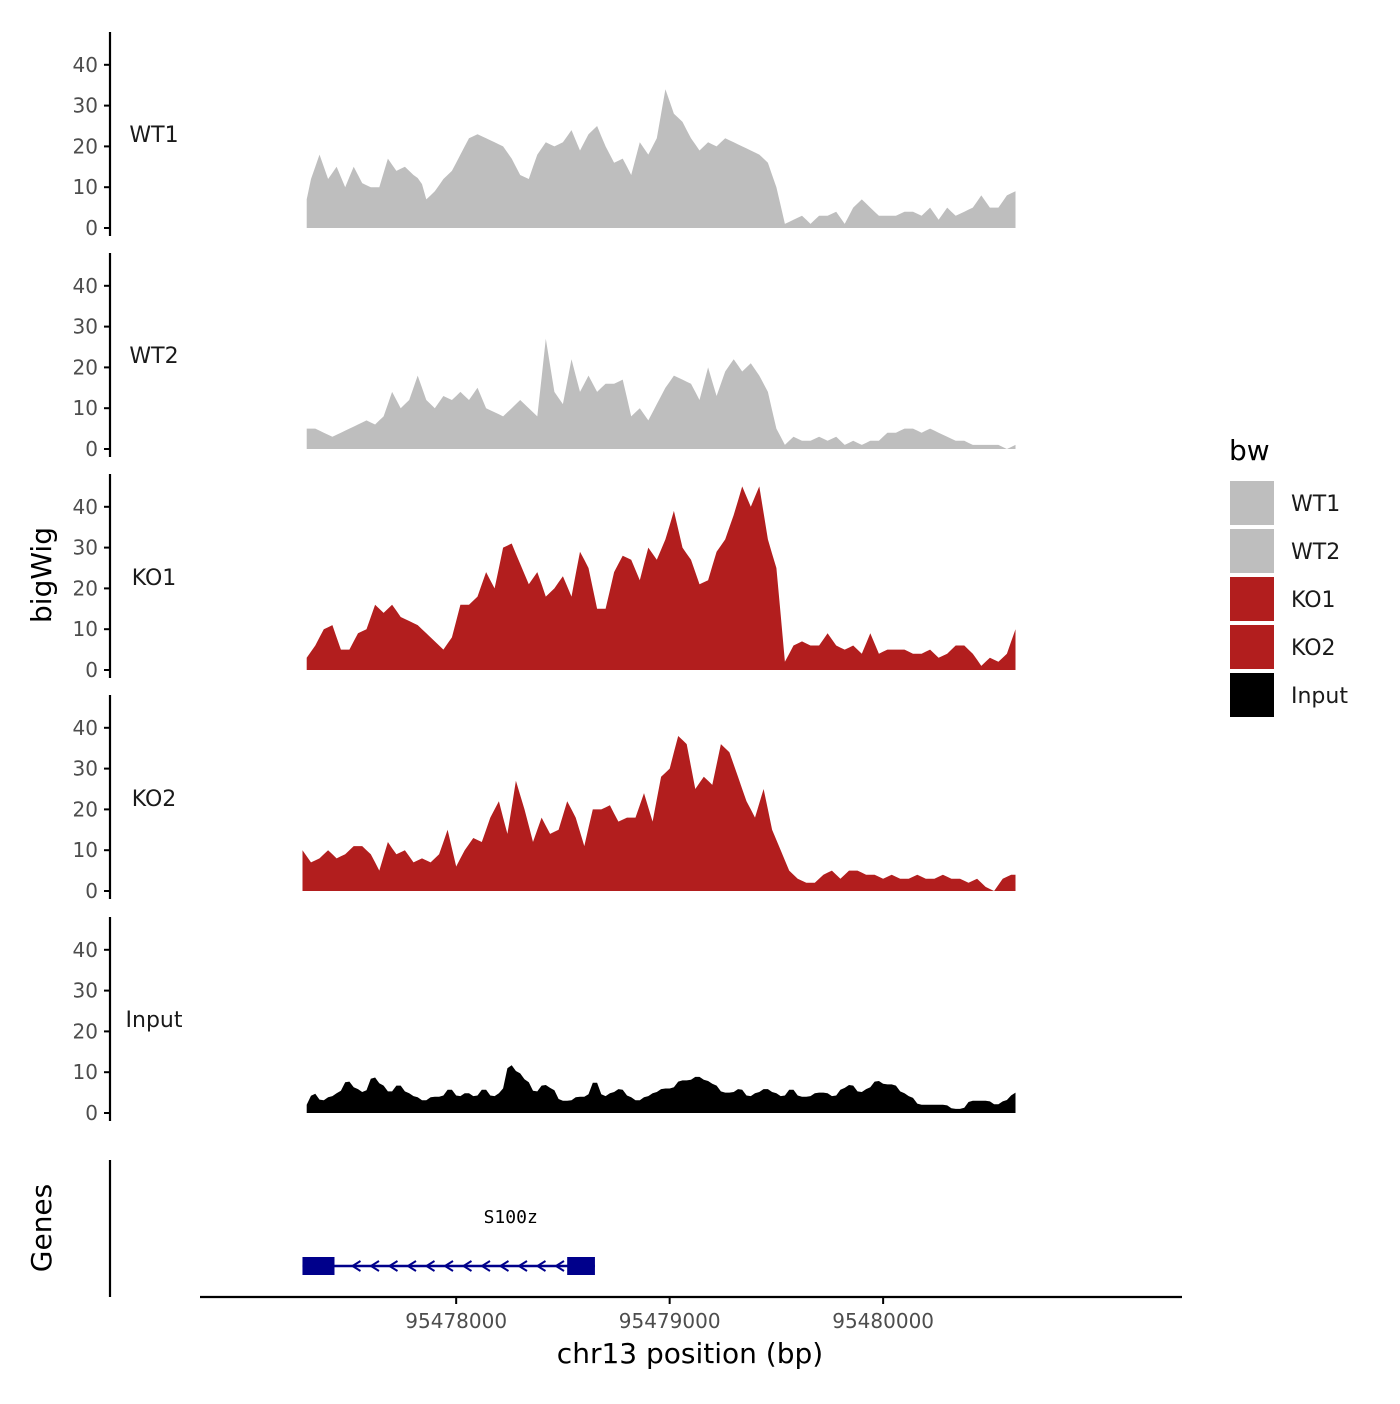 This screenshot has height=1404, width=1400. Describe the element at coordinates (661, 1089) in the screenshot. I see `coverage-area-input` at that location.